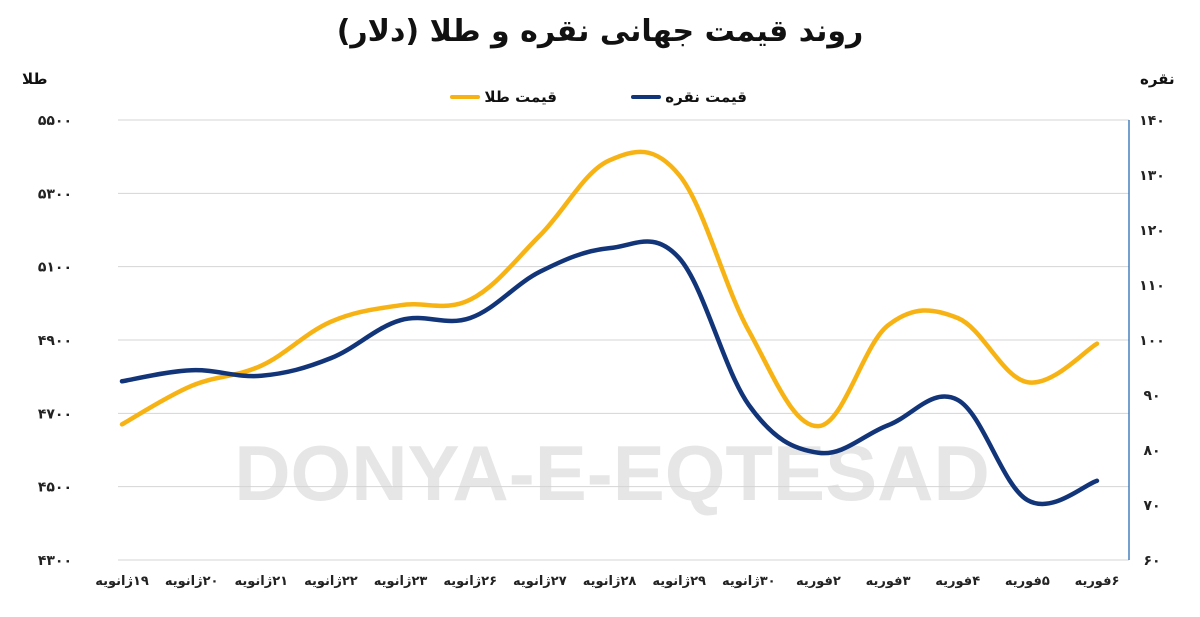 This screenshot has height=617, width=1200. I want to click on left-tick-label: ۵۵۰۰, so click(55, 121).